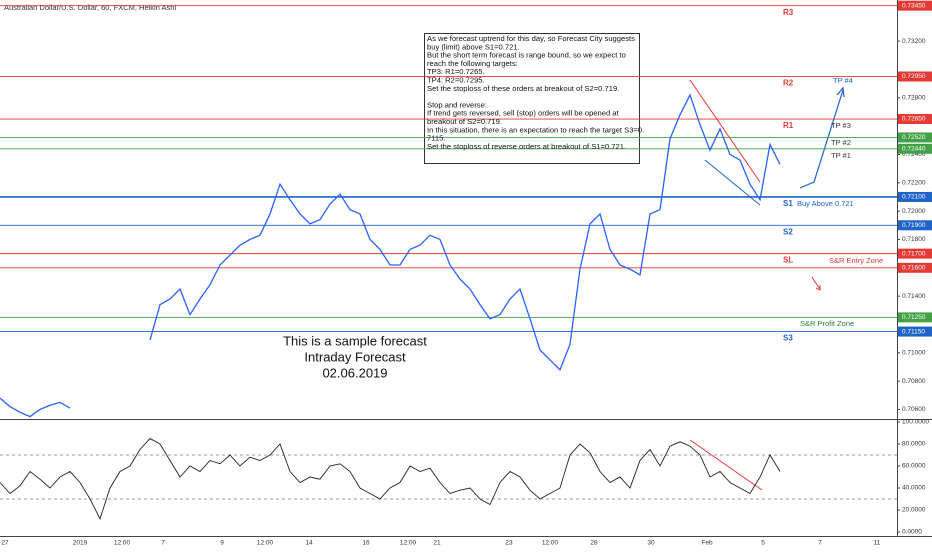 This screenshot has width=932, height=555. I want to click on note-box, so click(532, 98).